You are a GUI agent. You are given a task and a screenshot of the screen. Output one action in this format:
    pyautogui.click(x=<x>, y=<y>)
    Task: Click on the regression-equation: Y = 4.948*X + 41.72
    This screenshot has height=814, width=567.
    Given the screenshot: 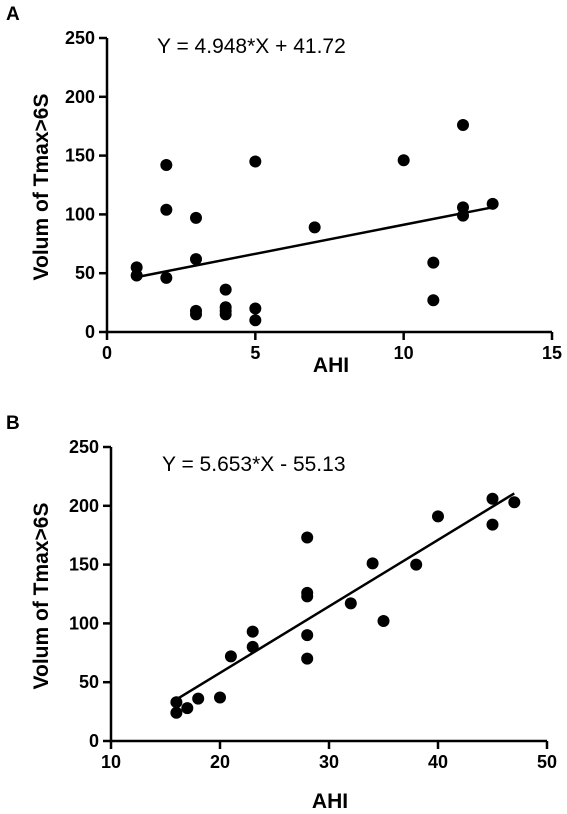 What is the action you would take?
    pyautogui.click(x=251, y=46)
    